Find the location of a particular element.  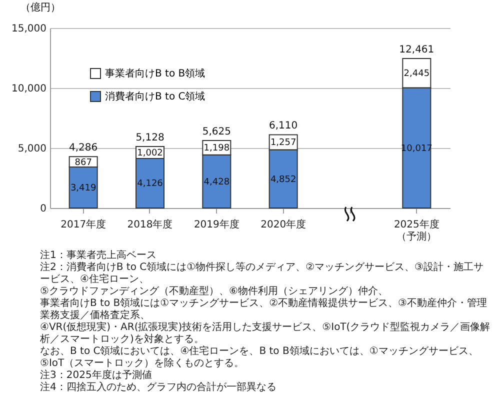

text: ⑤クラウドファンディング（不動産型）、⑥物件利用（シェアリング）仲介、 is located at coordinates (214, 292).